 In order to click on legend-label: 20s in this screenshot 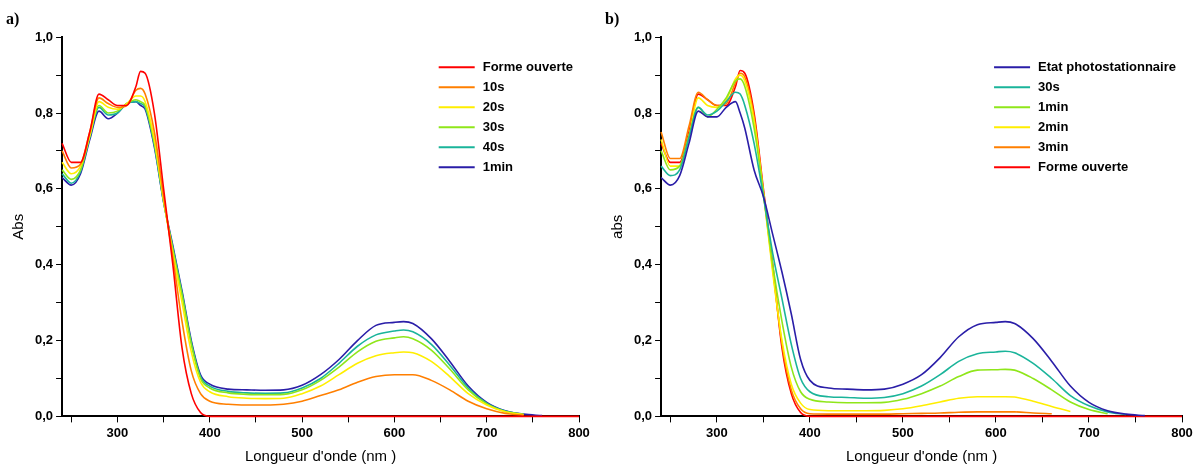, I will do `click(493, 106)`.